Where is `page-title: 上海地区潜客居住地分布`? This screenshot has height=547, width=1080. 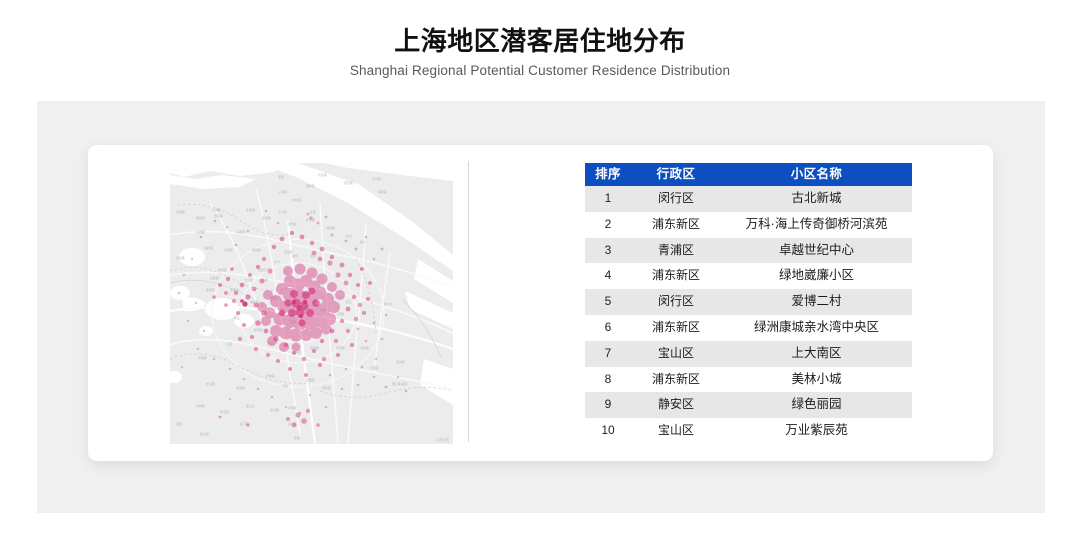 page-title: 上海地区潜客居住地分布 is located at coordinates (540, 41).